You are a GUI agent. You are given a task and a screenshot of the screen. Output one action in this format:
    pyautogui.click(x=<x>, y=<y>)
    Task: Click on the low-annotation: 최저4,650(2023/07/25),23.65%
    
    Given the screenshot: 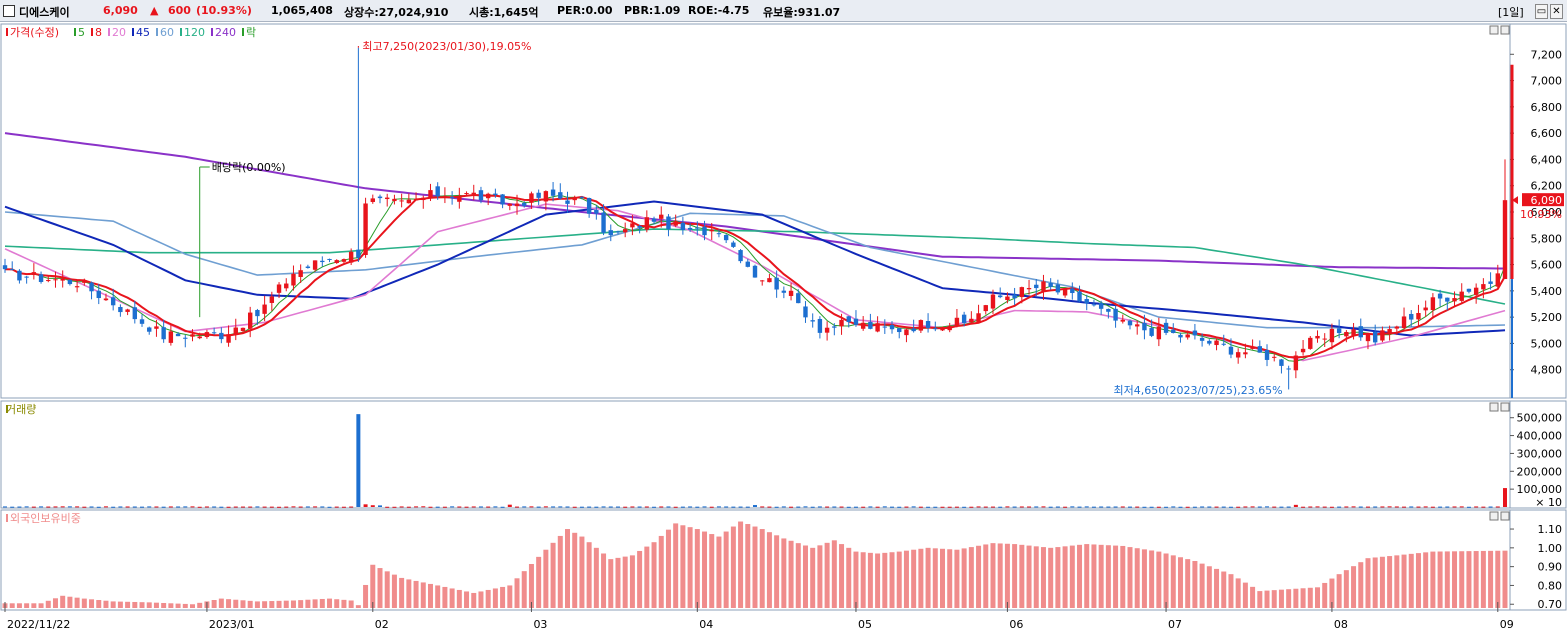 What is the action you would take?
    pyautogui.click(x=1197, y=390)
    